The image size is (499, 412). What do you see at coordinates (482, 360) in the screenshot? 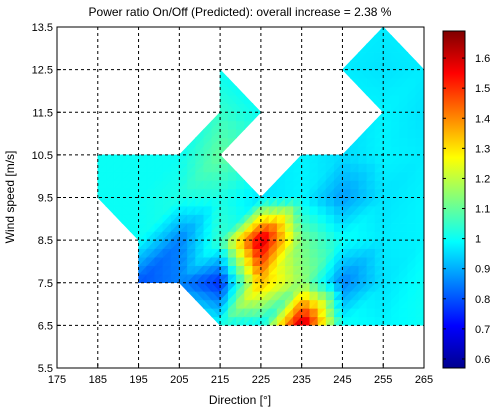
I see `colorbar-tick-label: 0.6` at bounding box center [482, 360].